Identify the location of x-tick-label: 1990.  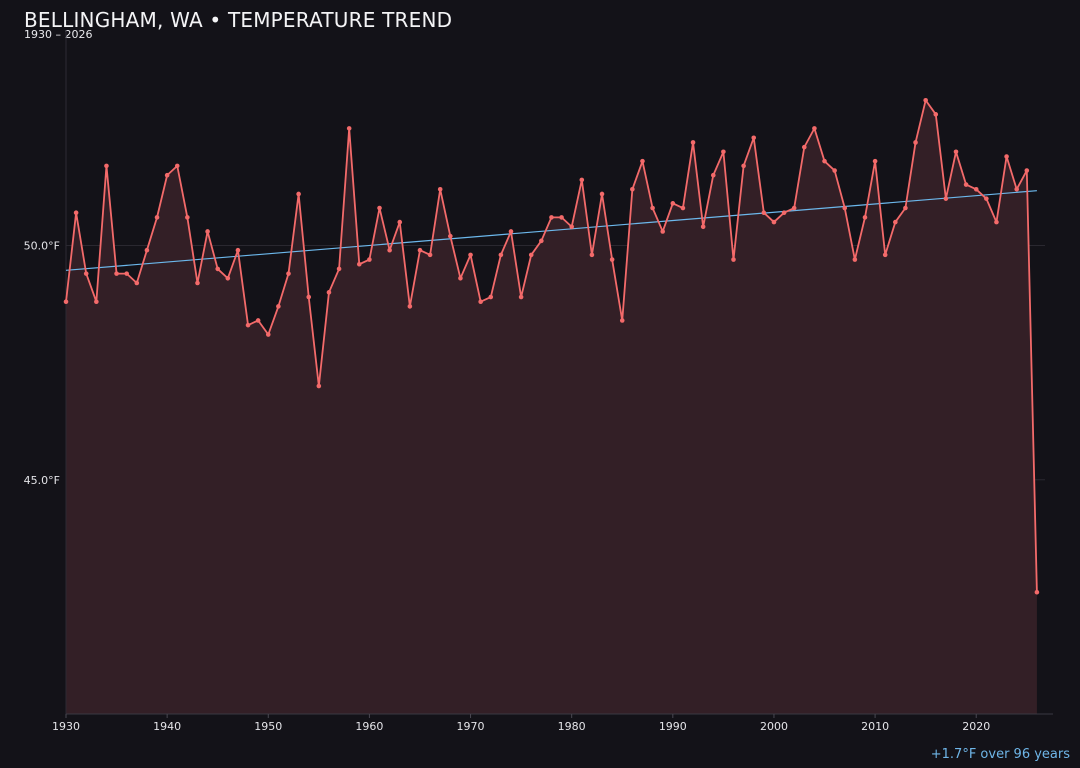
(673, 726).